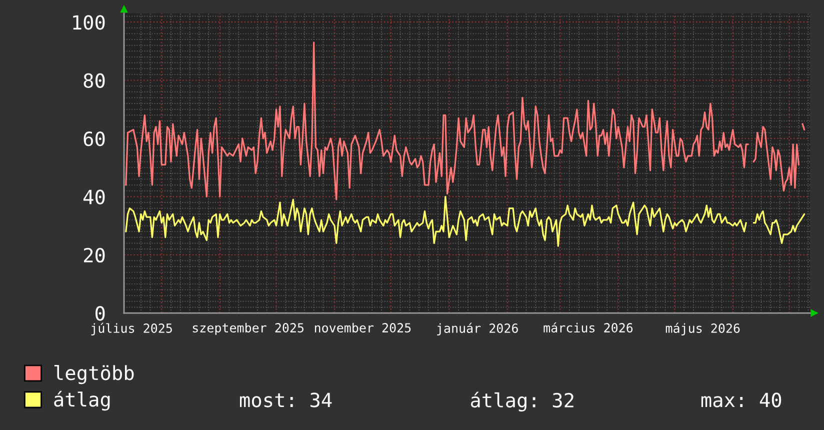 This screenshot has height=430, width=824. What do you see at coordinates (94, 80) in the screenshot?
I see `y-tick-label: 80` at bounding box center [94, 80].